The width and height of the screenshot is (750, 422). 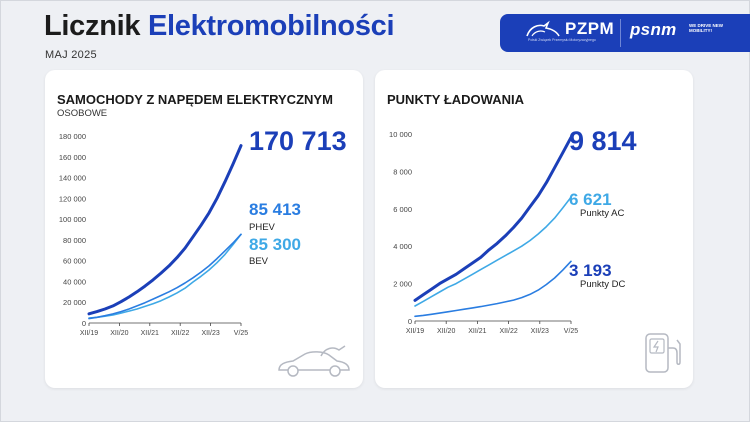 What do you see at coordinates (72, 198) in the screenshot?
I see `y-tick-label: 120 000` at bounding box center [72, 198].